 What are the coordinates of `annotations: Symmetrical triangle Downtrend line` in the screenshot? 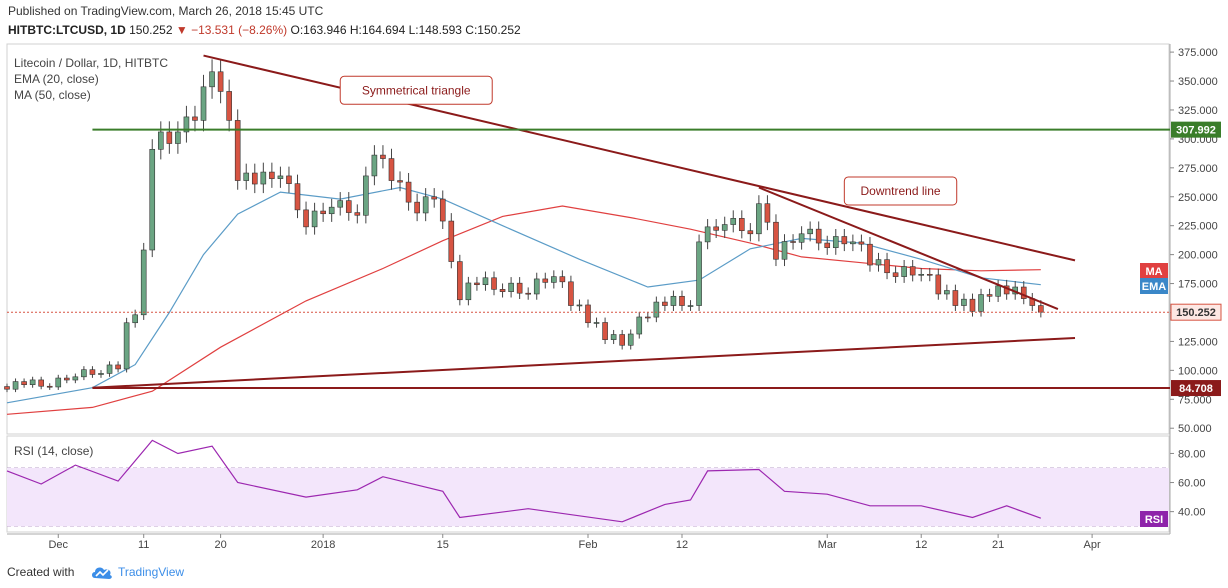 It's located at (648, 140).